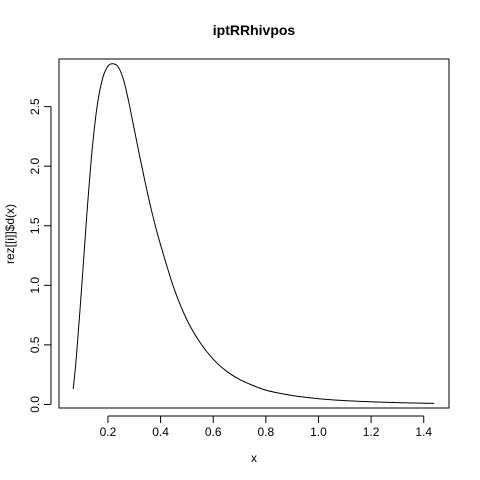 The image size is (480, 480). What do you see at coordinates (423, 432) in the screenshot?
I see `x-tick-label: 1.4` at bounding box center [423, 432].